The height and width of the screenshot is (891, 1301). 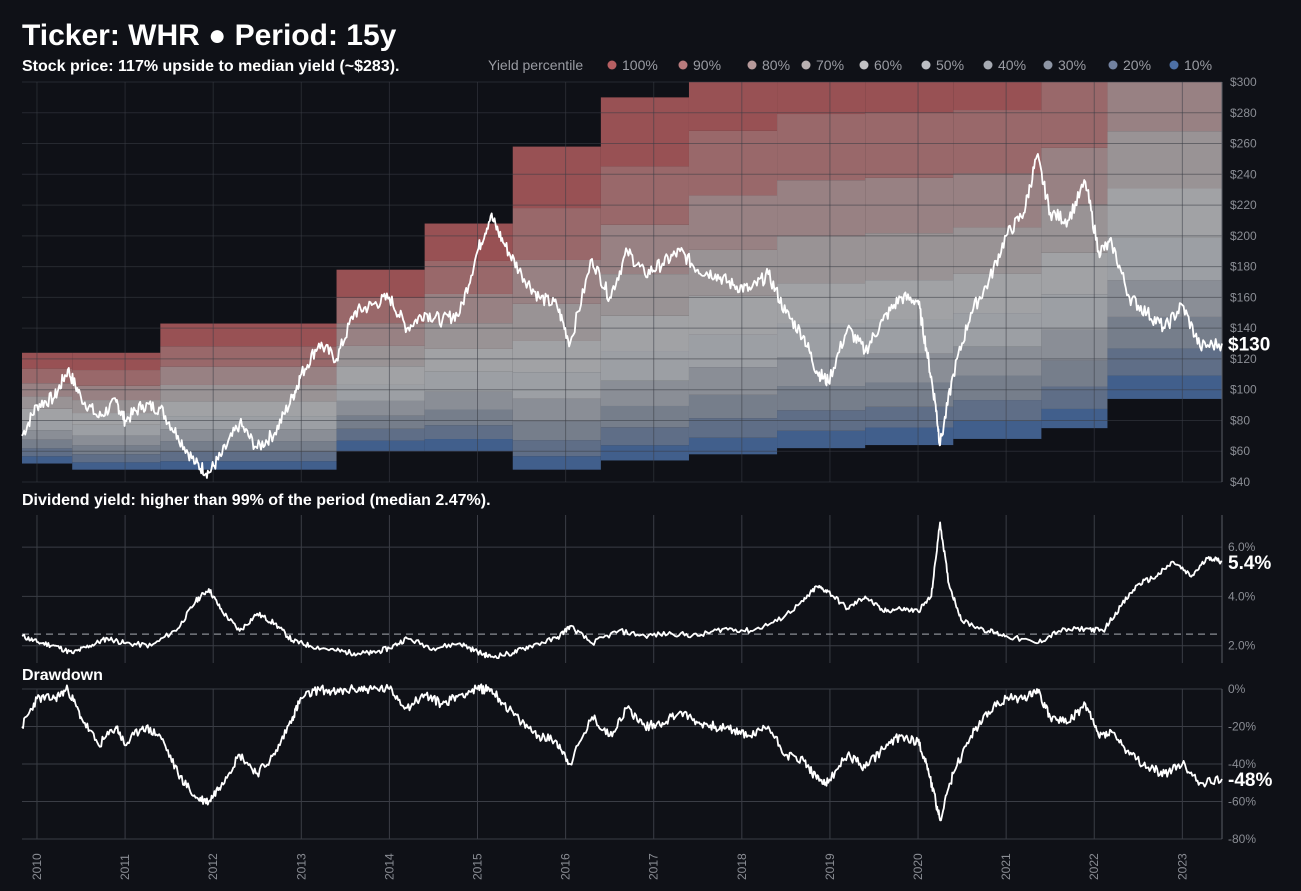 What do you see at coordinates (1237, 689) in the screenshot?
I see `drawdown-tick-label: 0%` at bounding box center [1237, 689].